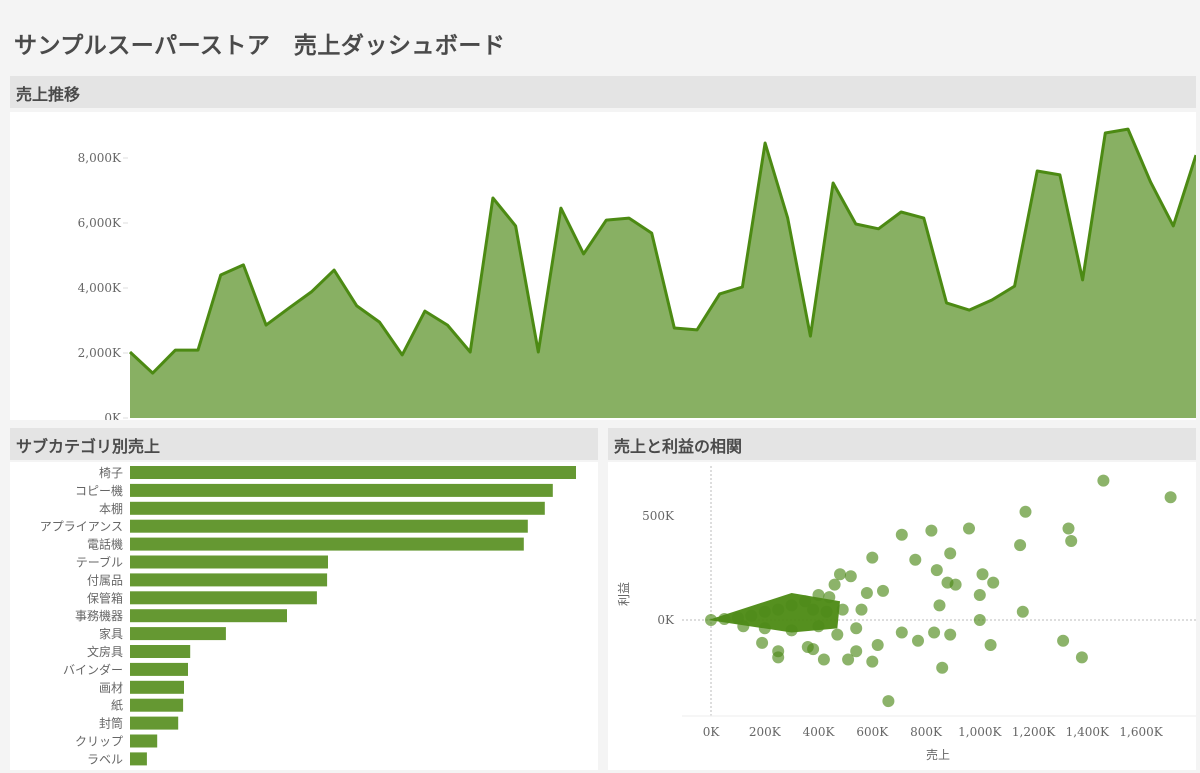  I want to click on scatter-x-tick-label: 0K, so click(712, 732).